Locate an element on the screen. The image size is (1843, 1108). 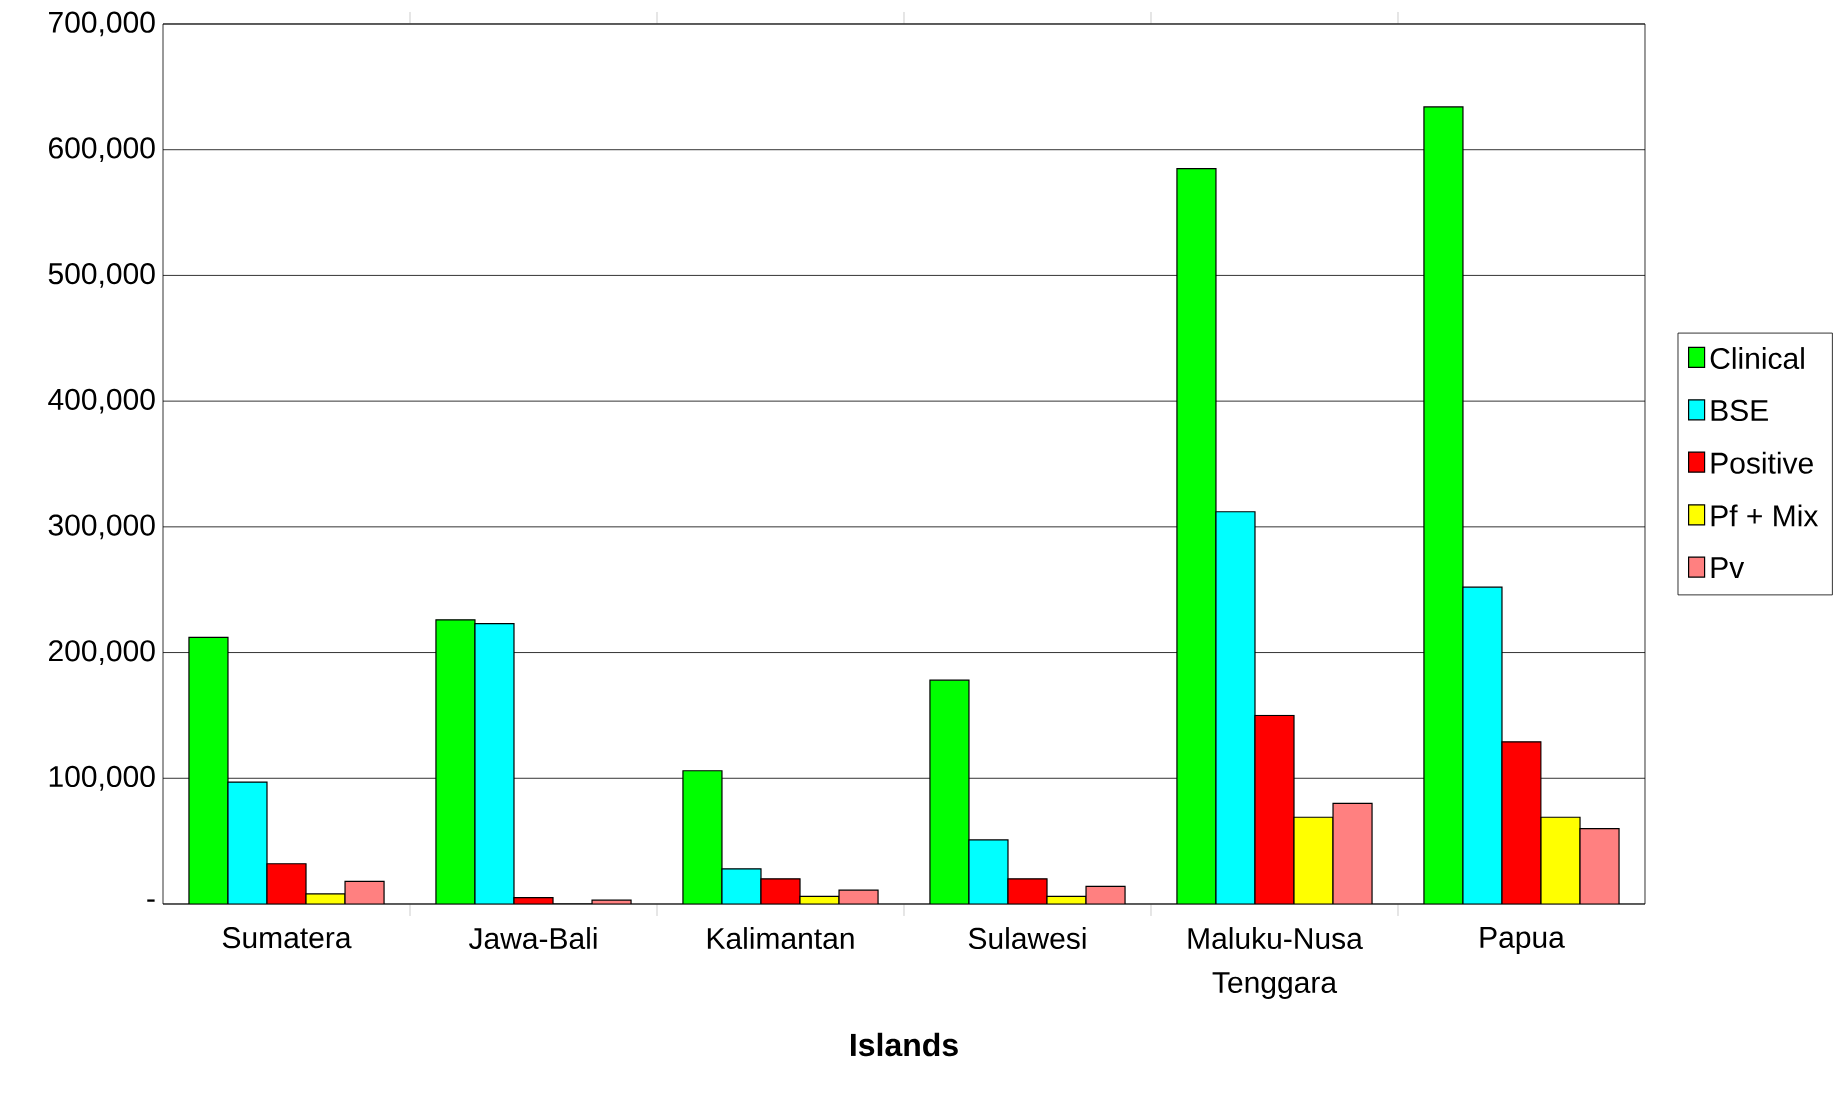
y-tick-label: 200,000 is located at coordinates (102, 652).